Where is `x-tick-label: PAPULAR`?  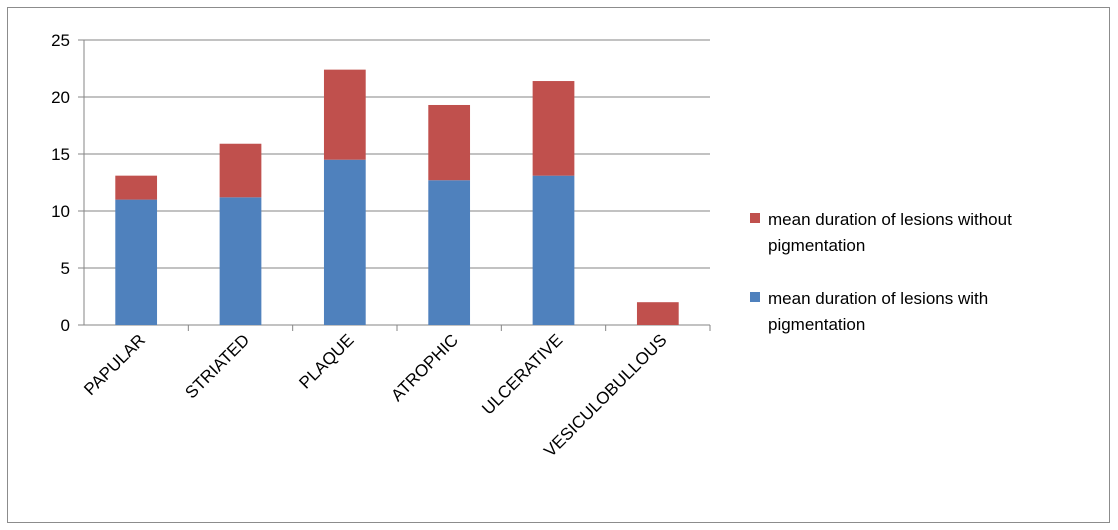 x-tick-label: PAPULAR is located at coordinates (114, 364).